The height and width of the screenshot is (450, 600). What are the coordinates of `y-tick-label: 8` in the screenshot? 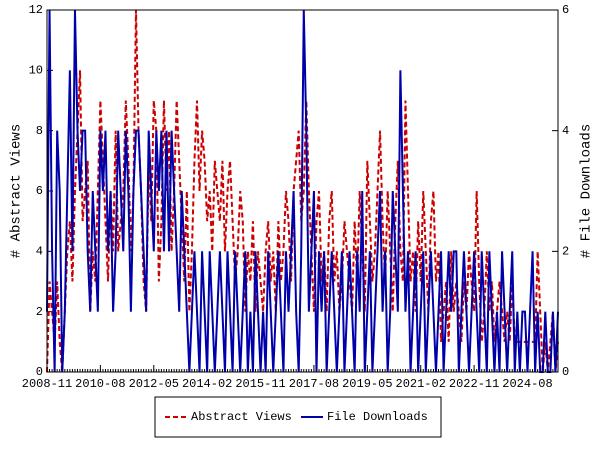 It's located at (39, 131).